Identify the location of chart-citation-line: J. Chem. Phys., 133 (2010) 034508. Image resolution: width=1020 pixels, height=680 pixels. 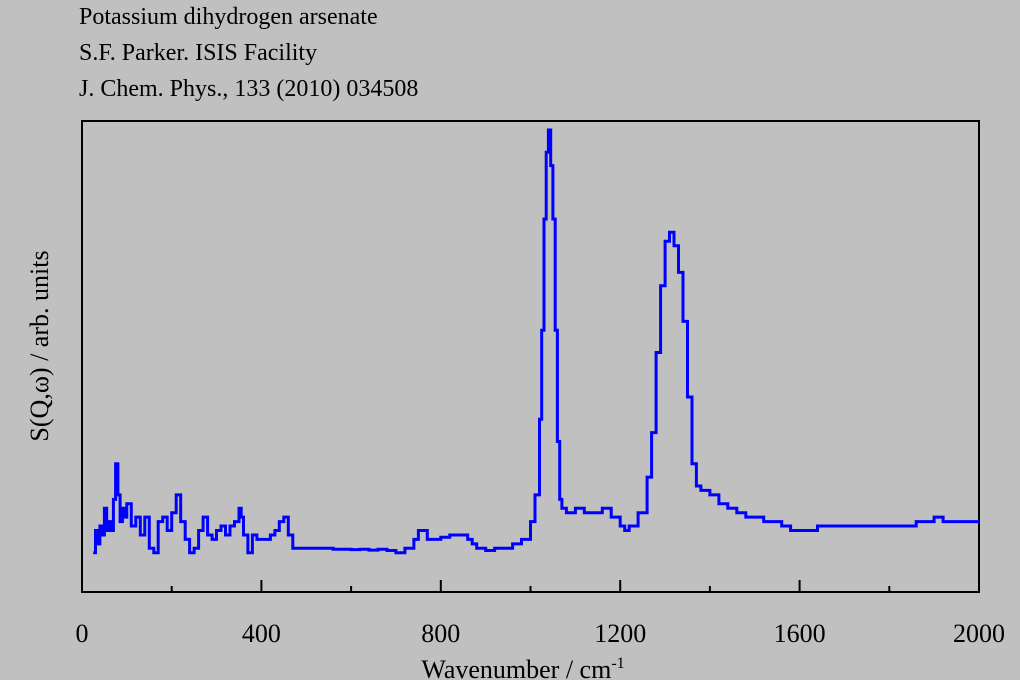
(249, 89).